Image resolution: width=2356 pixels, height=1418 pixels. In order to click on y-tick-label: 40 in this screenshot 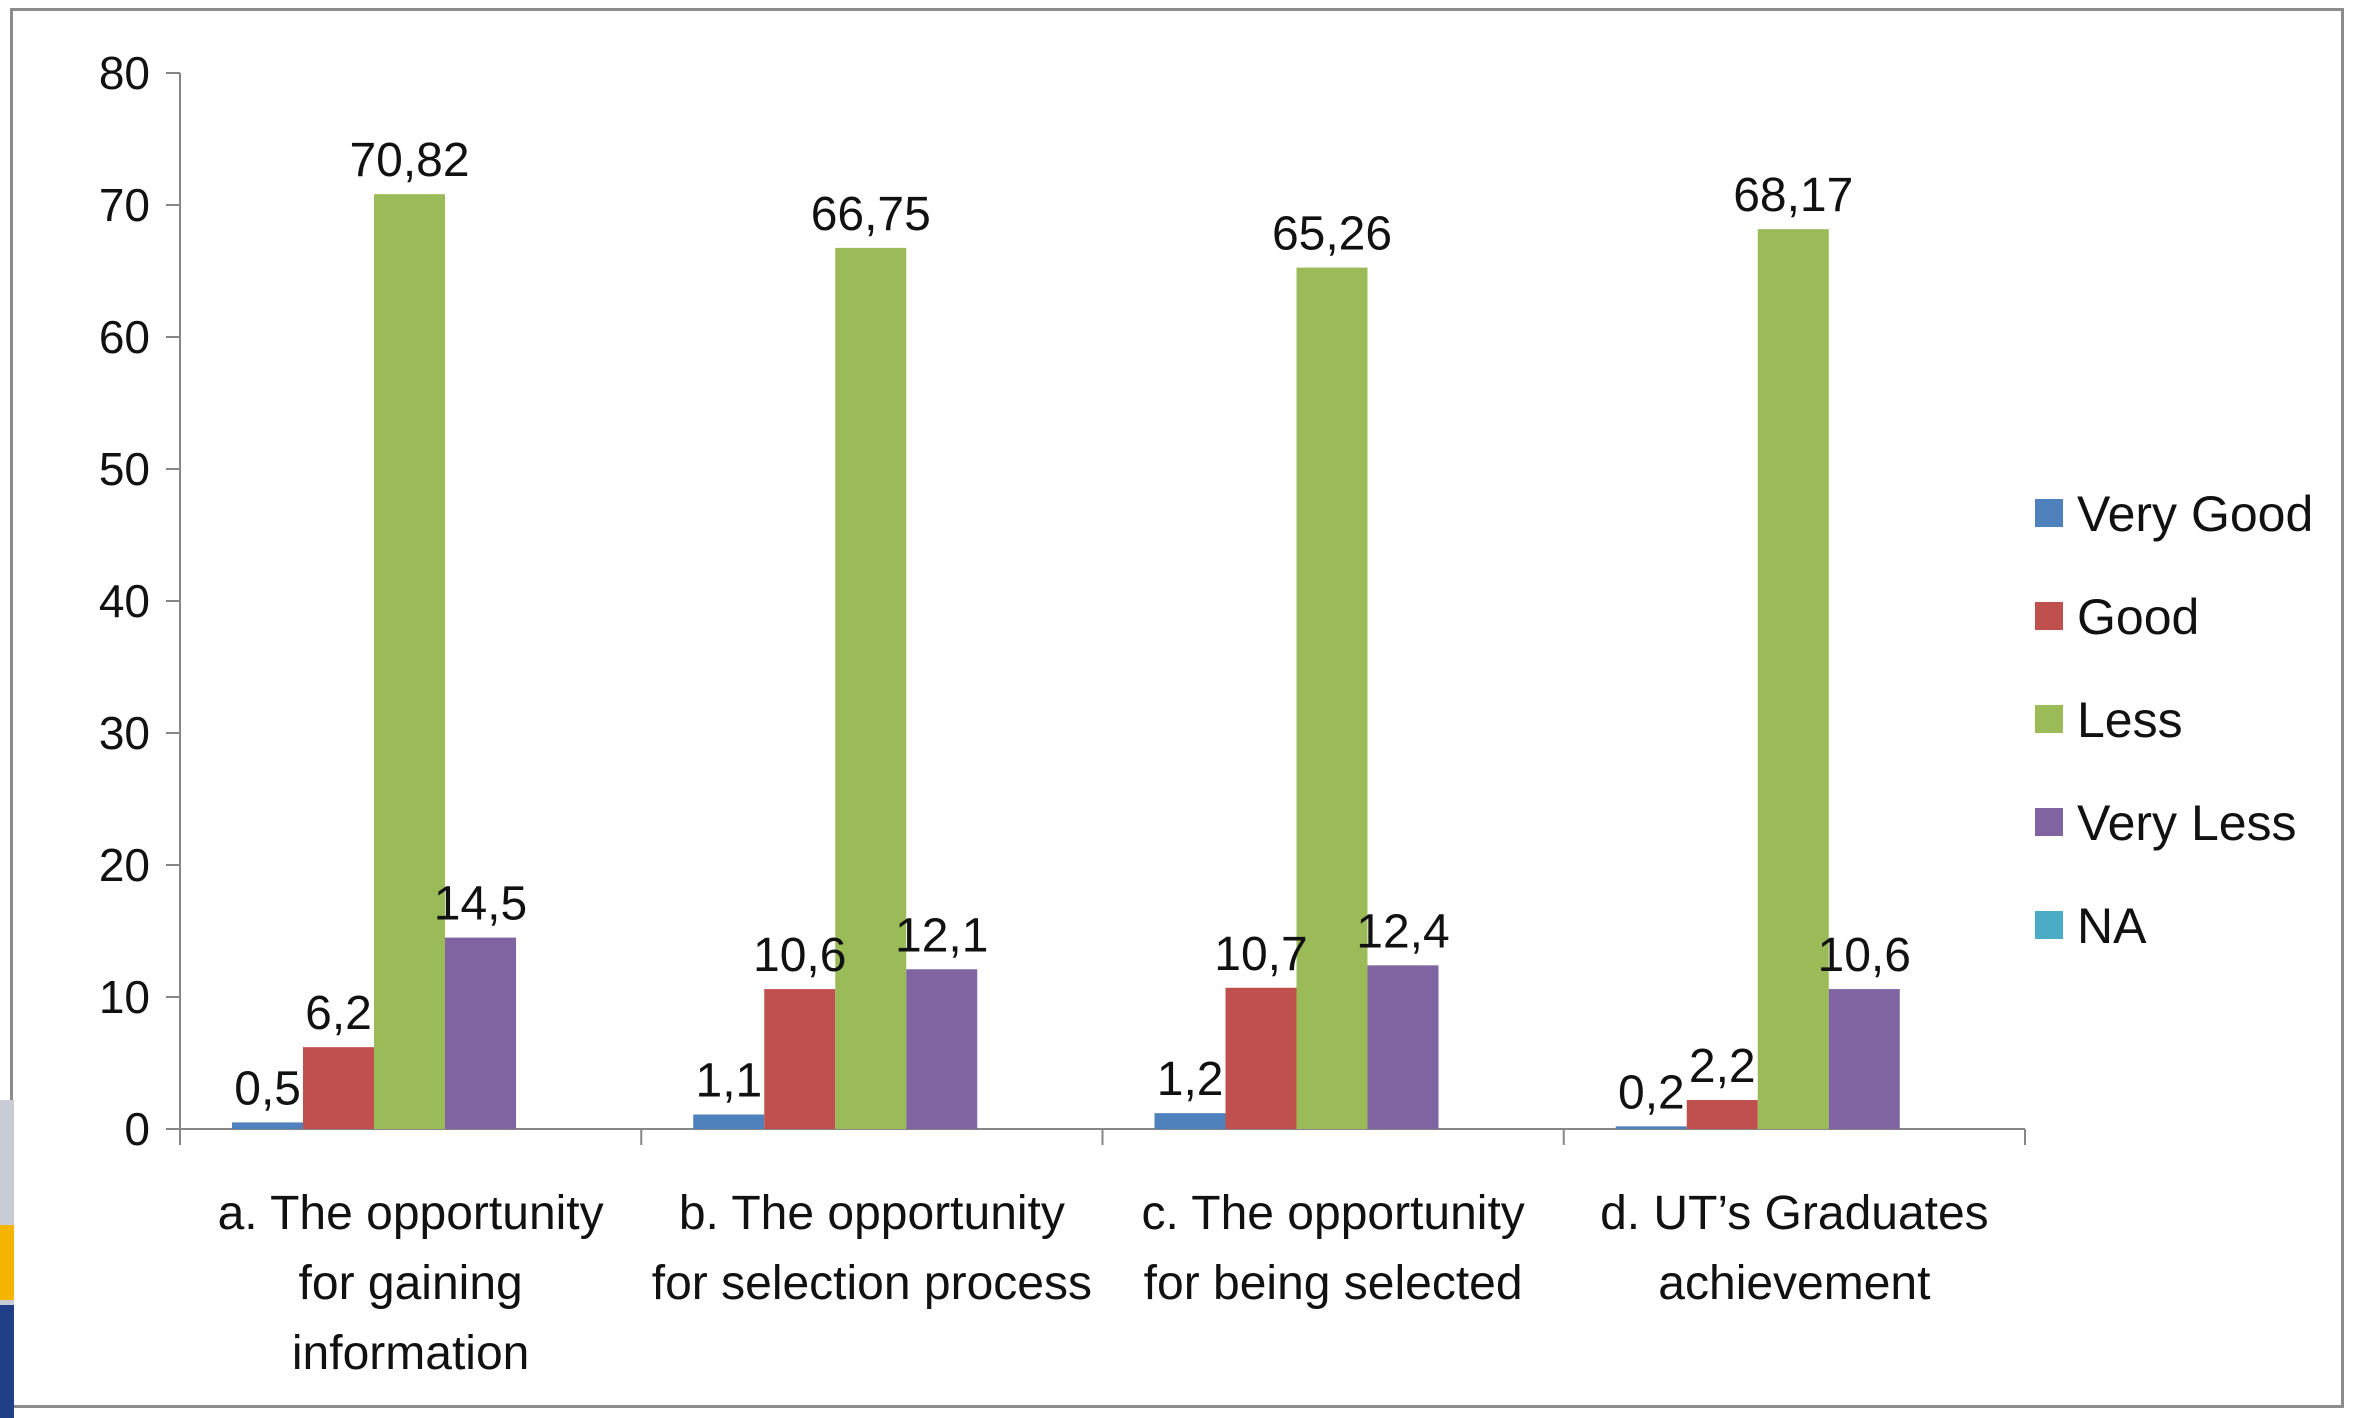, I will do `click(124, 601)`.